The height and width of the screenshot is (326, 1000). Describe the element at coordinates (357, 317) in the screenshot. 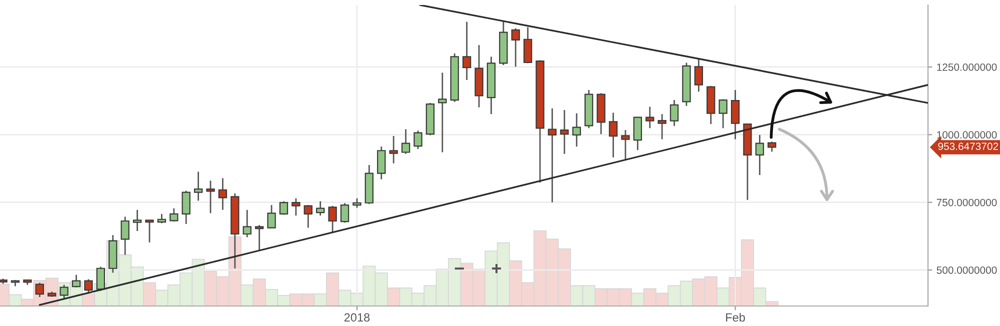

I see `x-tick-label: 2018` at that location.